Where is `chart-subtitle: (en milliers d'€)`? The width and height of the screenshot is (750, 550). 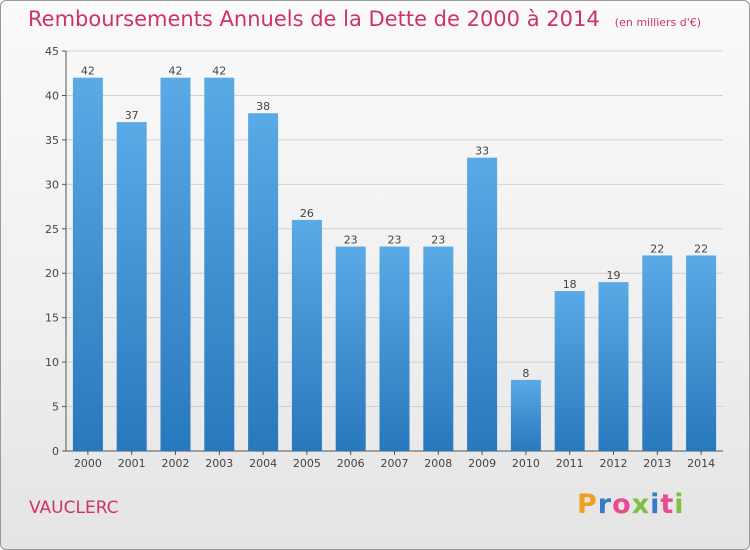
chart-subtitle: (en milliers d'€) is located at coordinates (658, 22).